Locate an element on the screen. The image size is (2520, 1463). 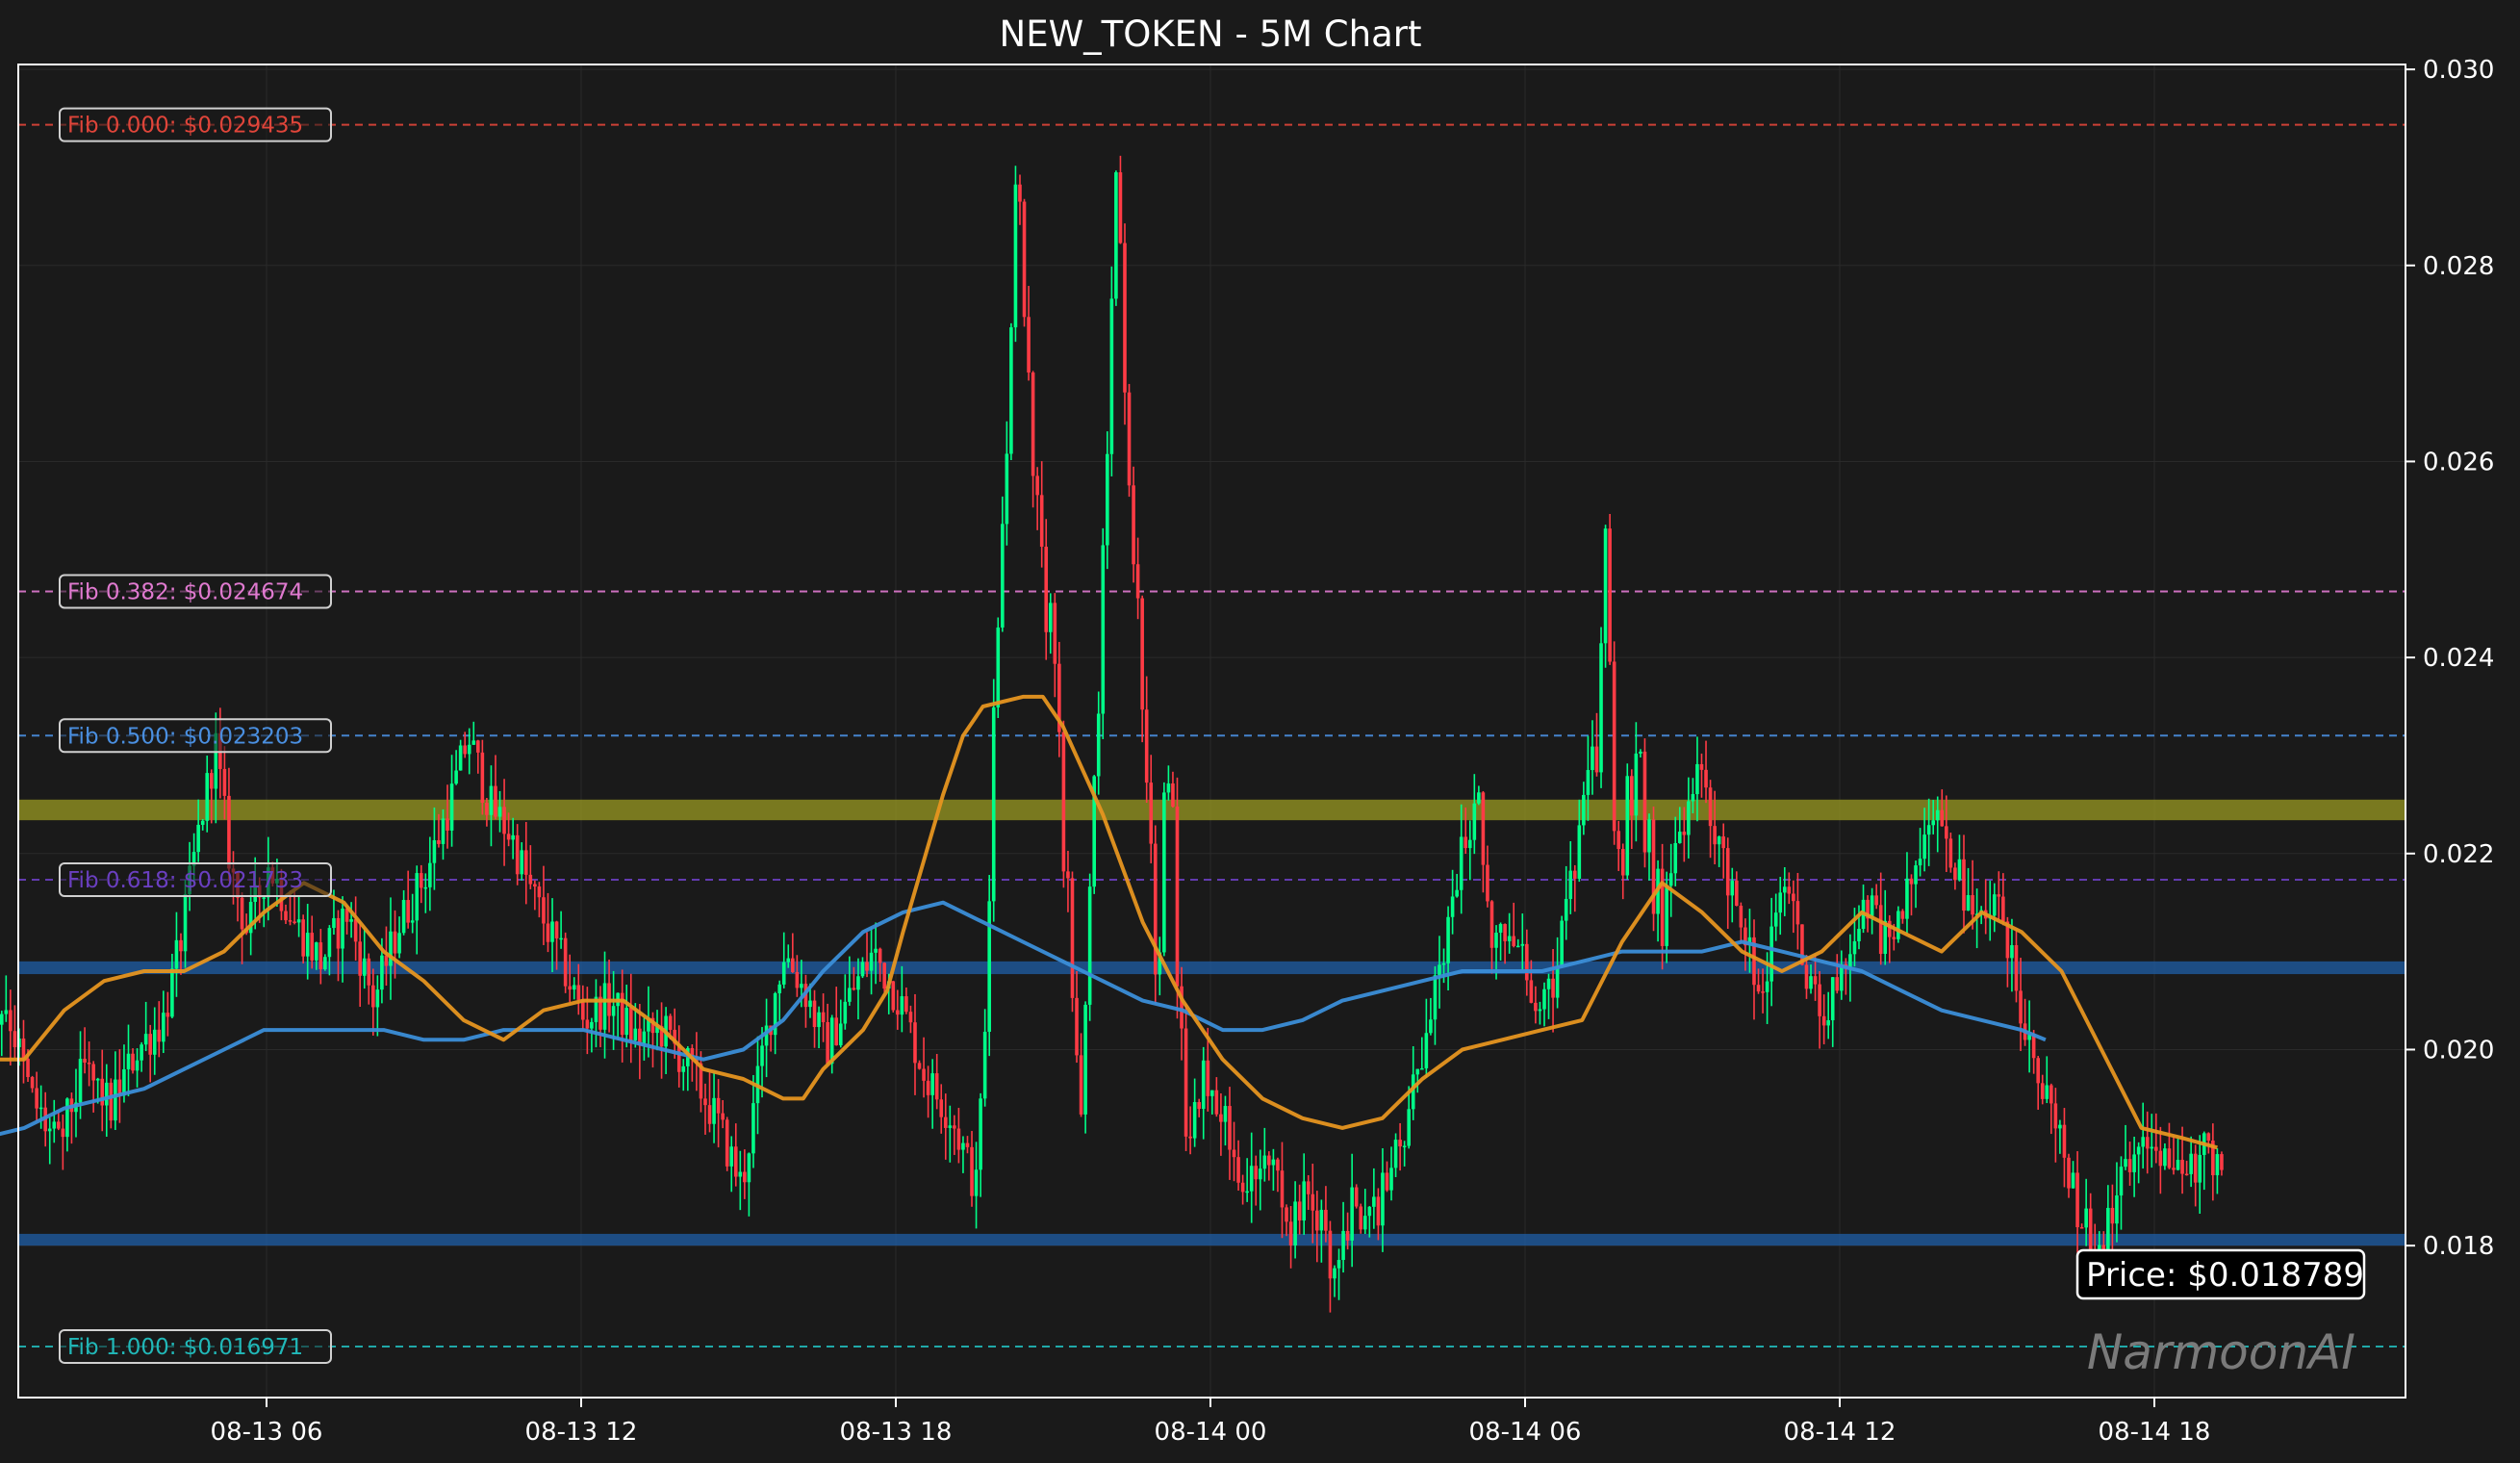
y-tick-label: 0.024 is located at coordinates (2458, 658).